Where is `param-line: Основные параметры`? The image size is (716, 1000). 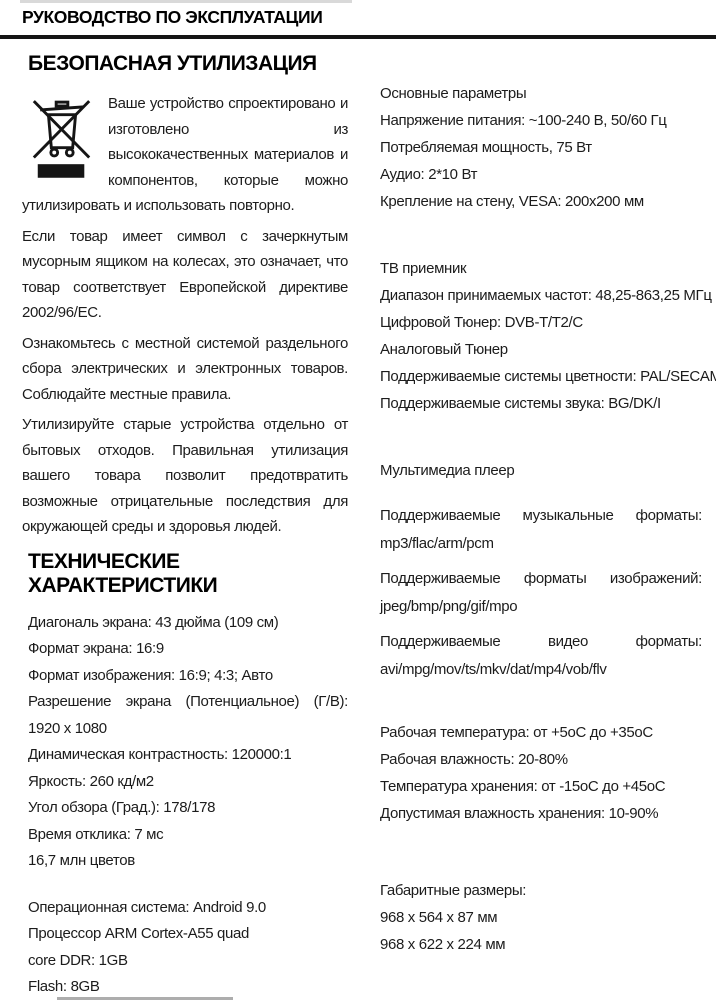 param-line: Основные параметры is located at coordinates (453, 93).